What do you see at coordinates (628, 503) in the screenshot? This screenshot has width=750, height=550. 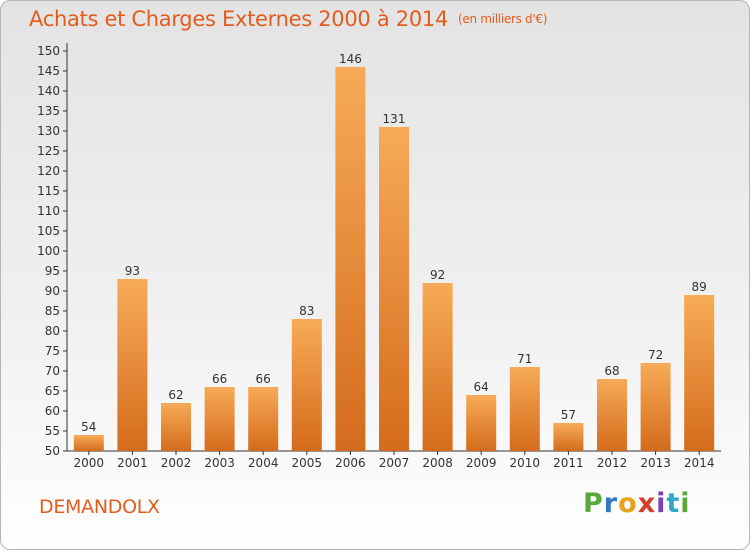 I see `logo-letter: o` at bounding box center [628, 503].